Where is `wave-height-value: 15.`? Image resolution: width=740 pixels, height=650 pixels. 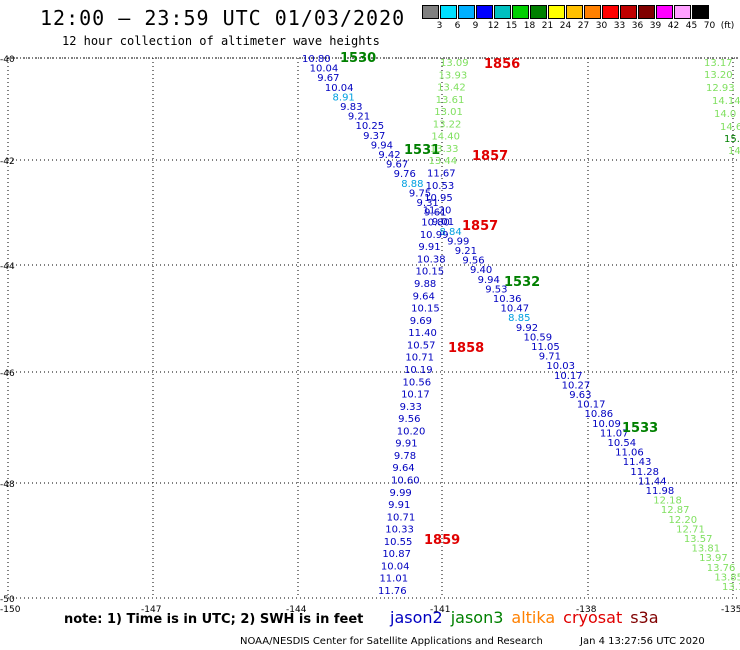
wave-height-value: 15. is located at coordinates (732, 139).